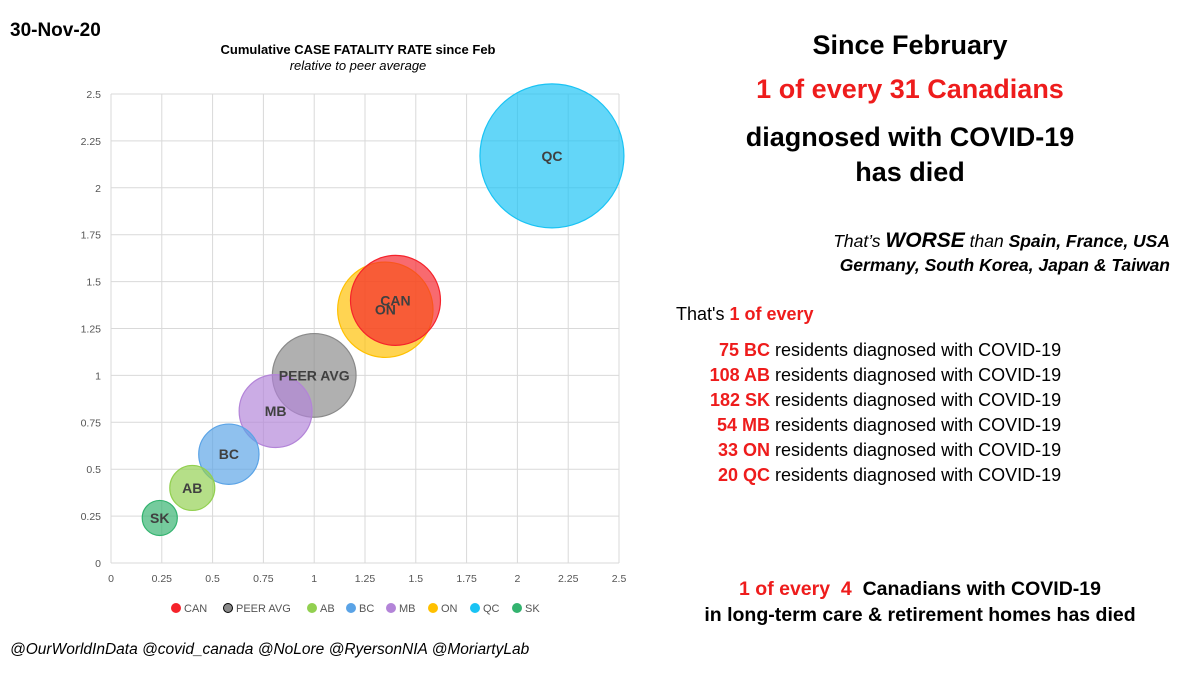 The height and width of the screenshot is (675, 1200). What do you see at coordinates (1089, 241) in the screenshot?
I see `worse-countries-1: Spain, France, USA` at bounding box center [1089, 241].